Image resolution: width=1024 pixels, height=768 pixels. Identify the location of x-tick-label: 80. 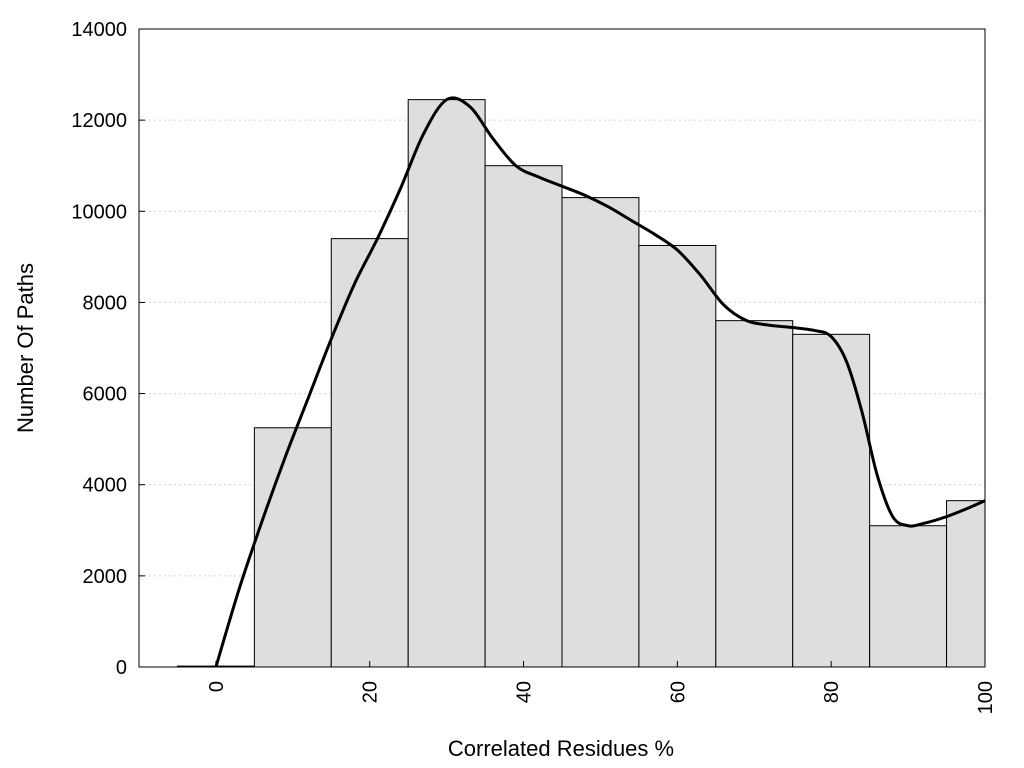
(832, 692).